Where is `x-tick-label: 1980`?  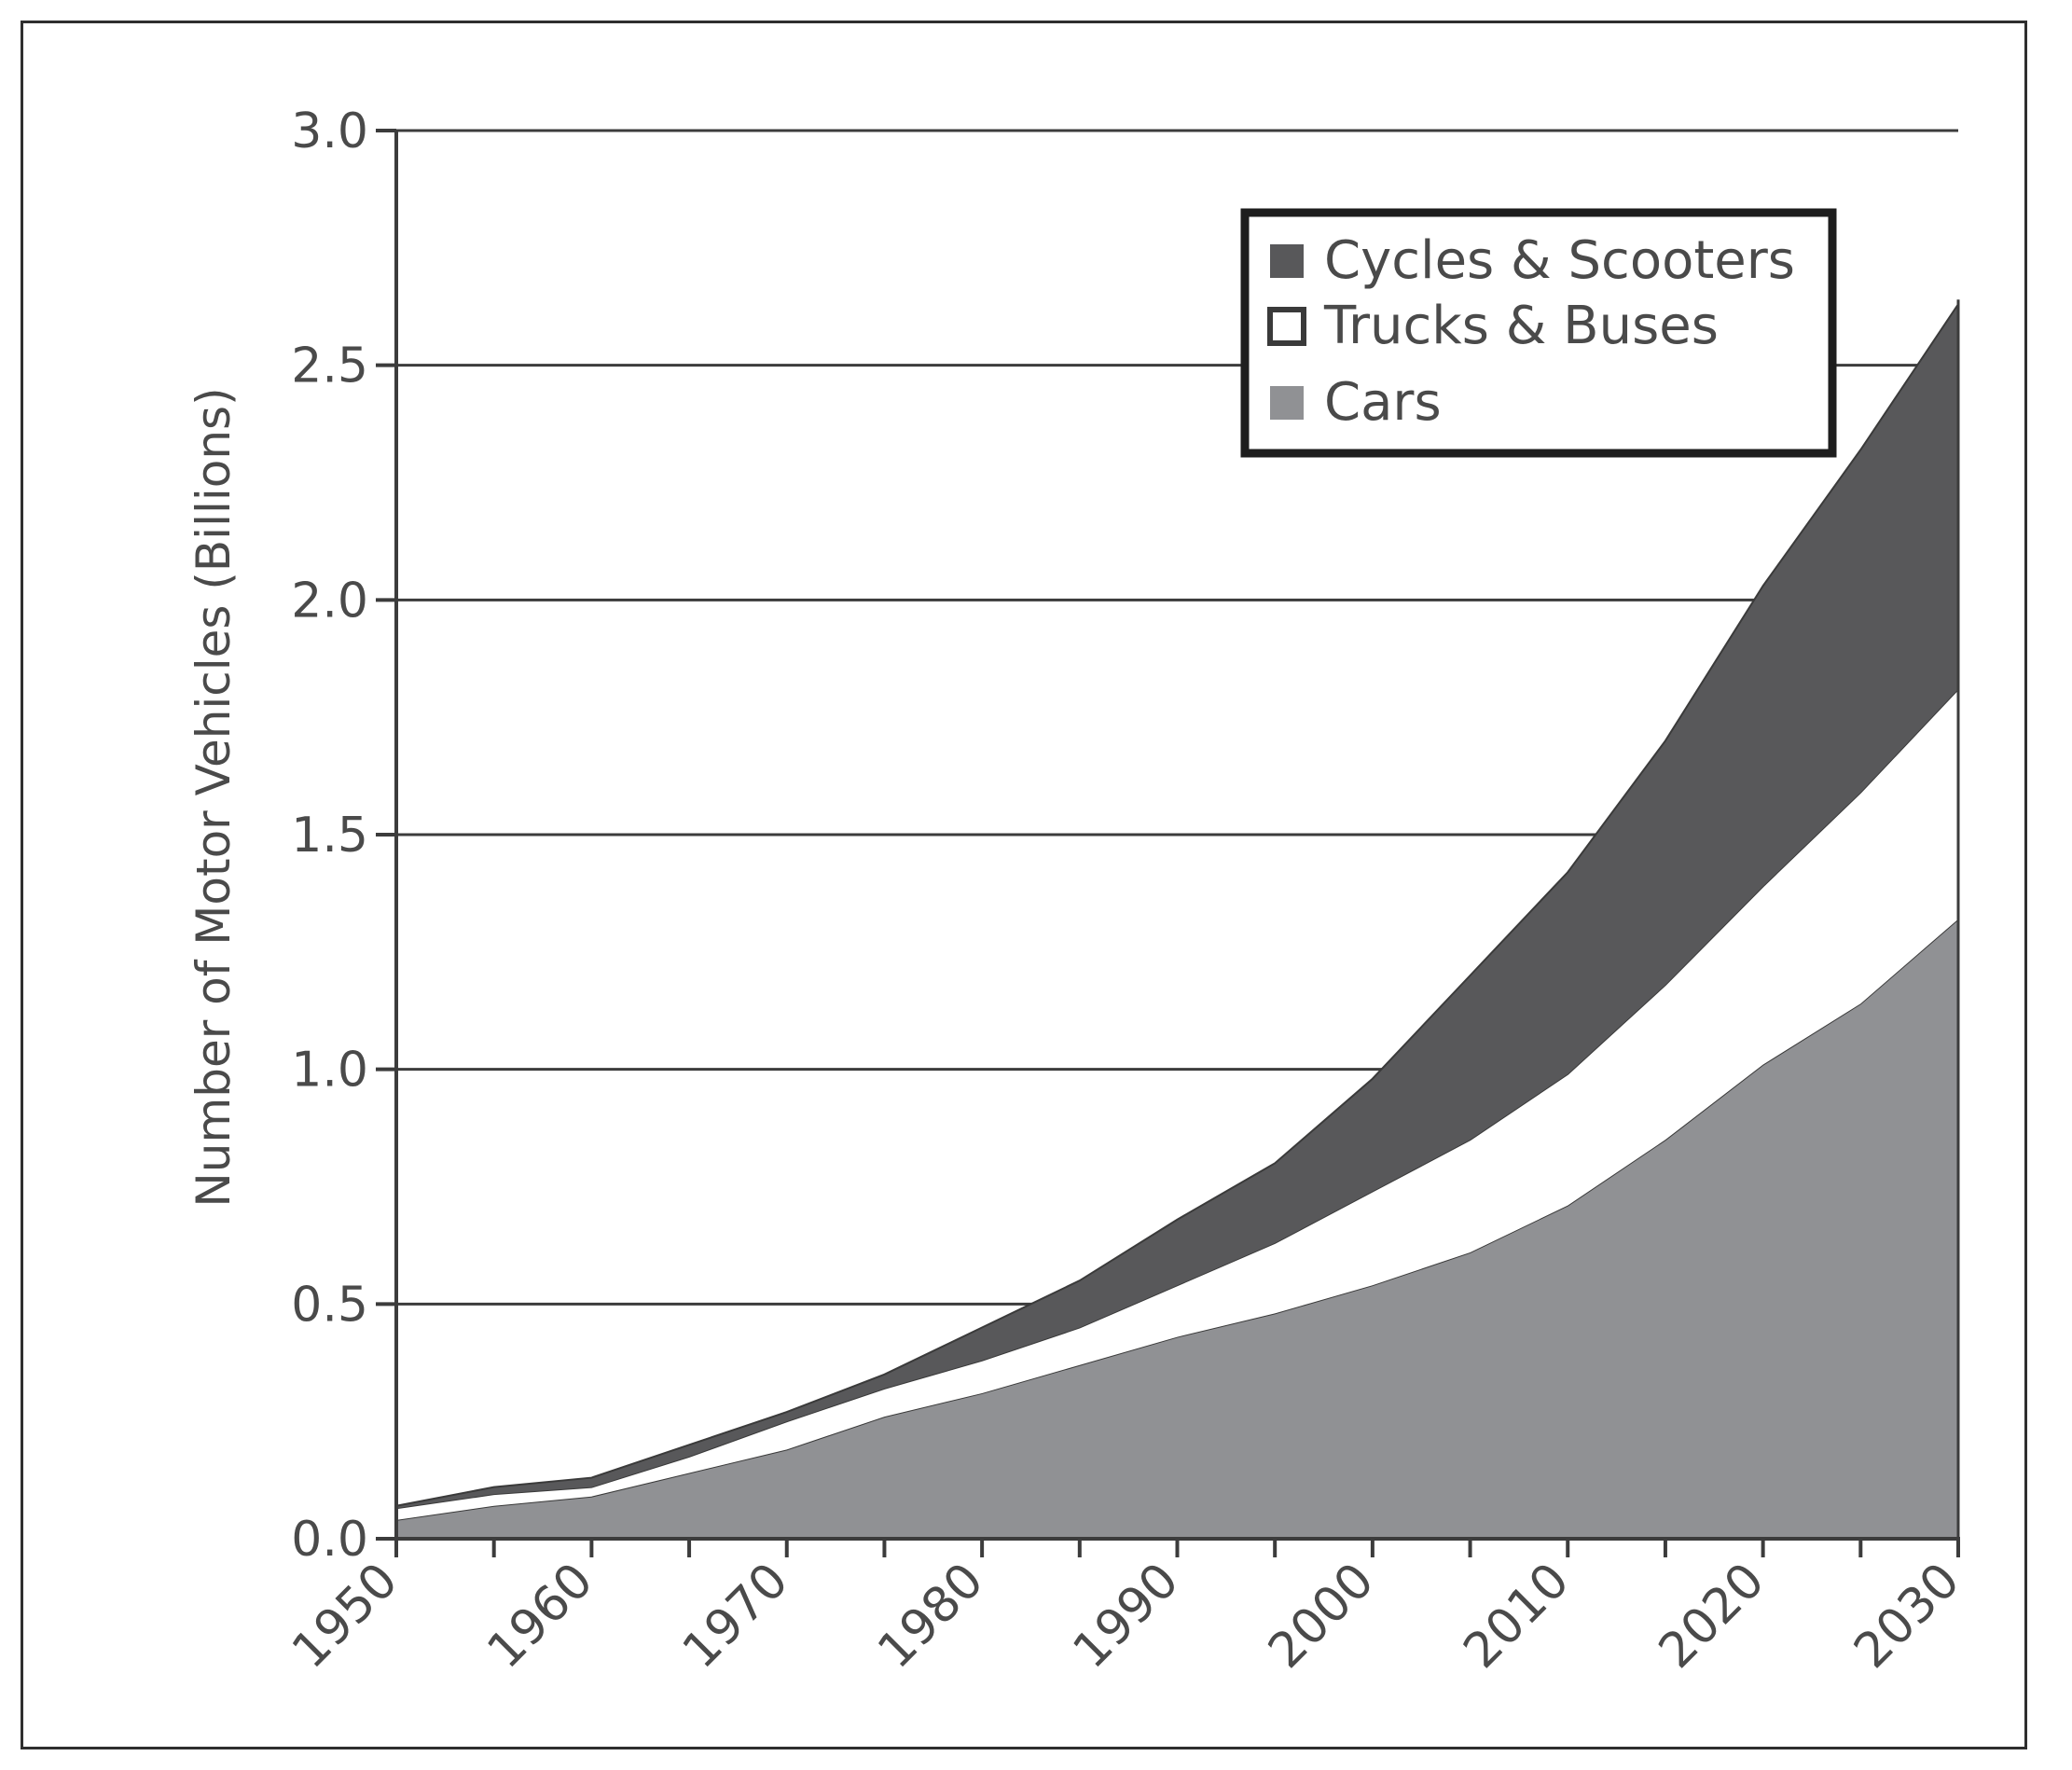 x-tick-label: 1980 is located at coordinates (930, 1617).